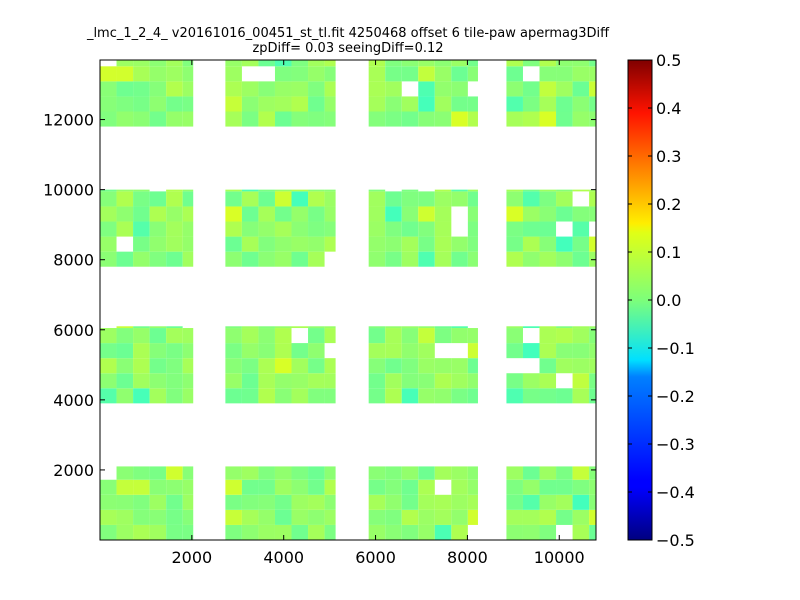 The image size is (800, 600). What do you see at coordinates (668, 300) in the screenshot?
I see `colorbar-tick-label: 0.0` at bounding box center [668, 300].